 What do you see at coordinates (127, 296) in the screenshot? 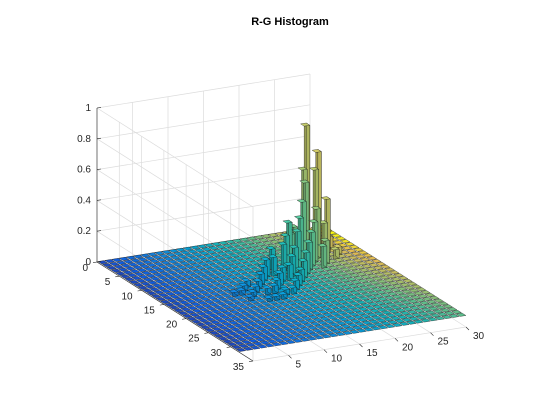
I see `y-tick-label: 10` at bounding box center [127, 296].